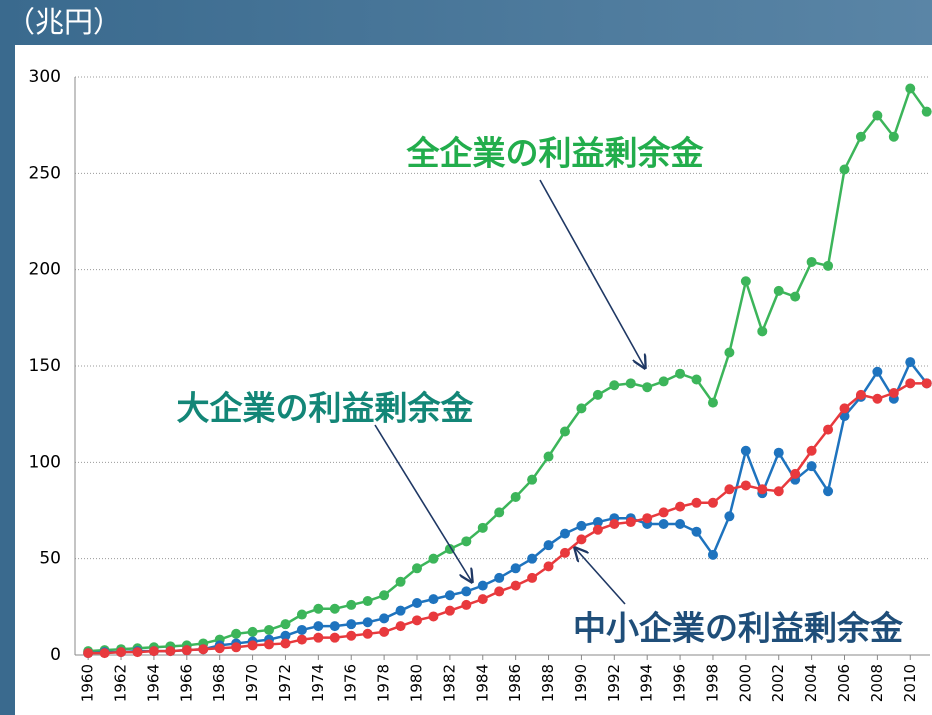 The width and height of the screenshot is (932, 715). Describe the element at coordinates (285, 683) in the screenshot. I see `x-tick-label: 1972` at that location.